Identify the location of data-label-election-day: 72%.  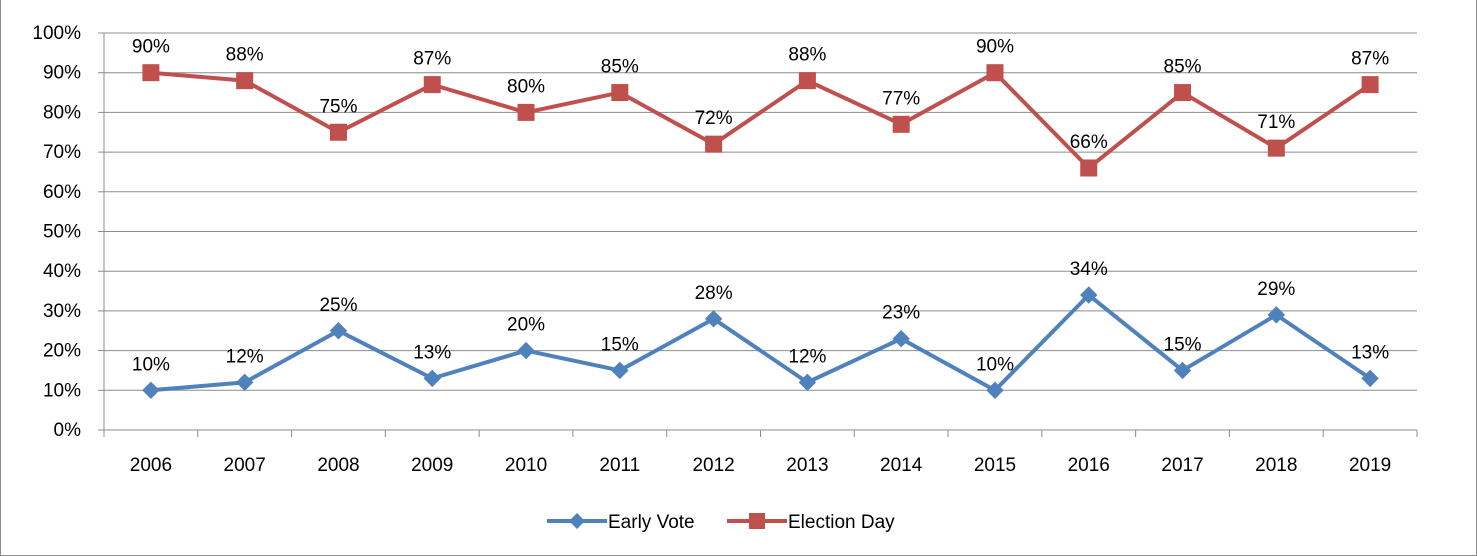
(714, 118).